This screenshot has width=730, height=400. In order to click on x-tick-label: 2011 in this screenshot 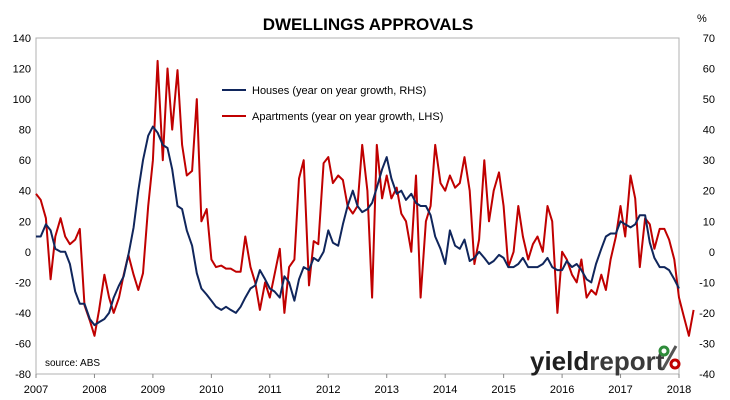, I will do `click(270, 390)`.